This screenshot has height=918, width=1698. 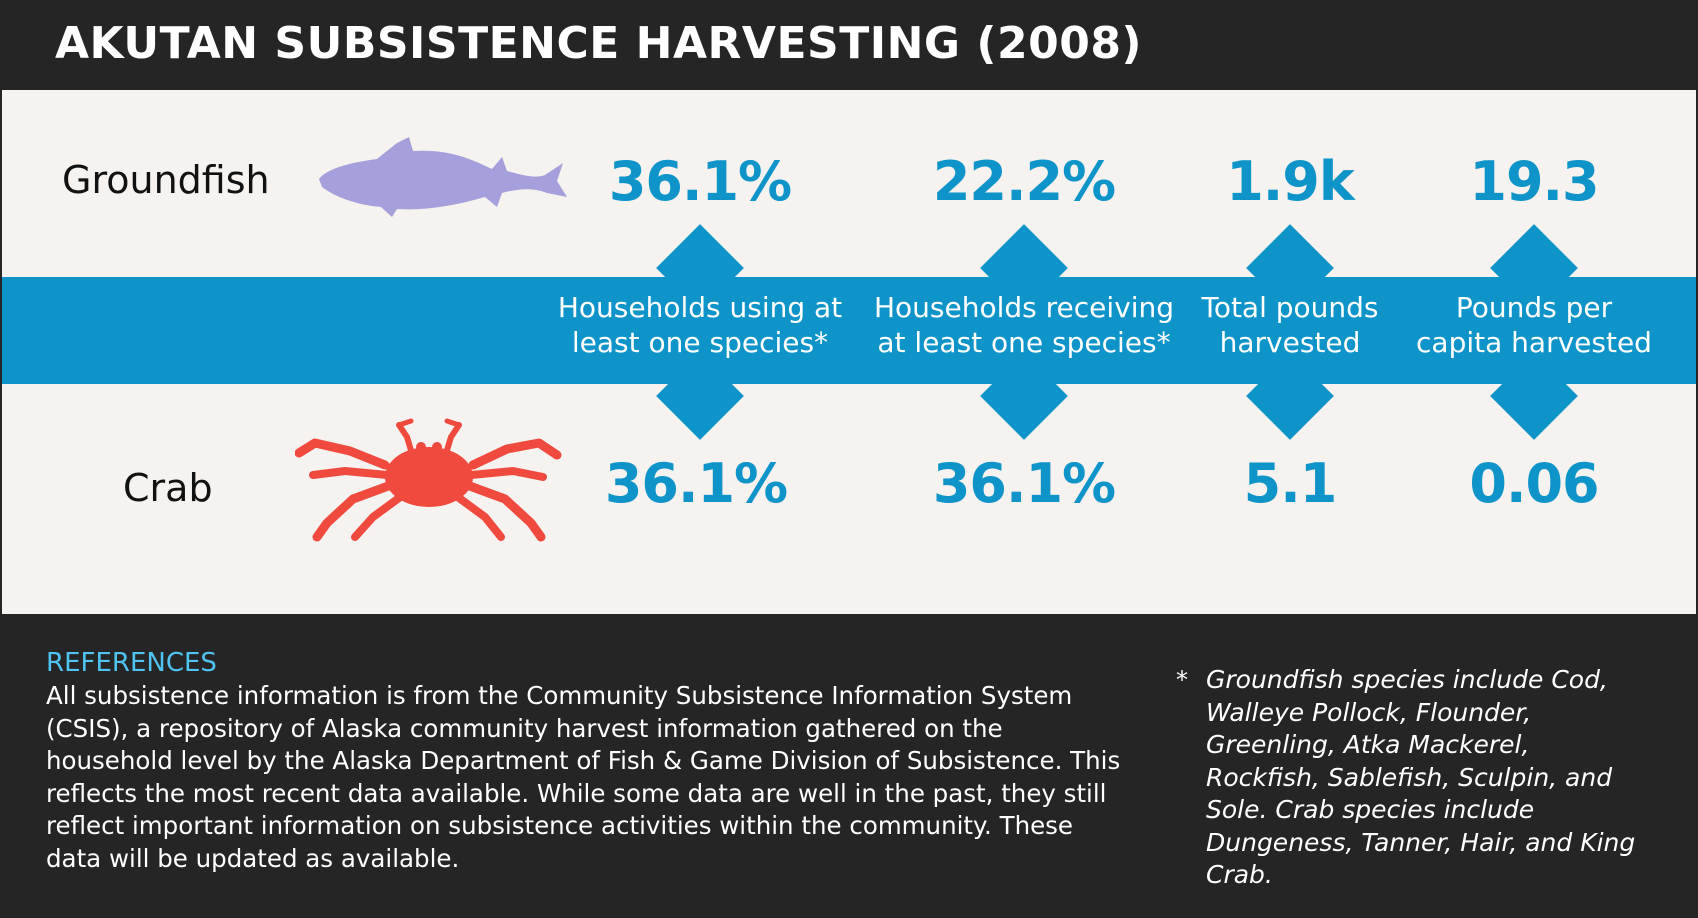 What do you see at coordinates (1290, 181) in the screenshot?
I see `groundfish-total-pounds: 1.9k` at bounding box center [1290, 181].